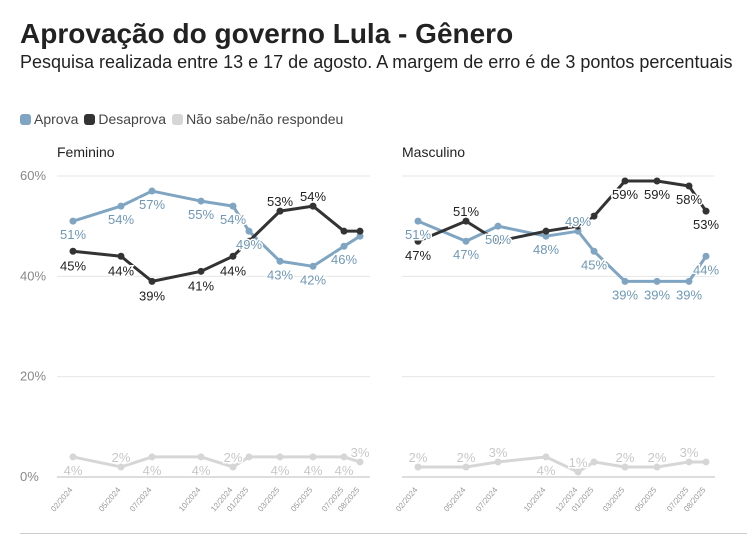 The image size is (755, 540). Describe the element at coordinates (466, 211) in the screenshot. I see `data-label-desaprova: 51%` at that location.